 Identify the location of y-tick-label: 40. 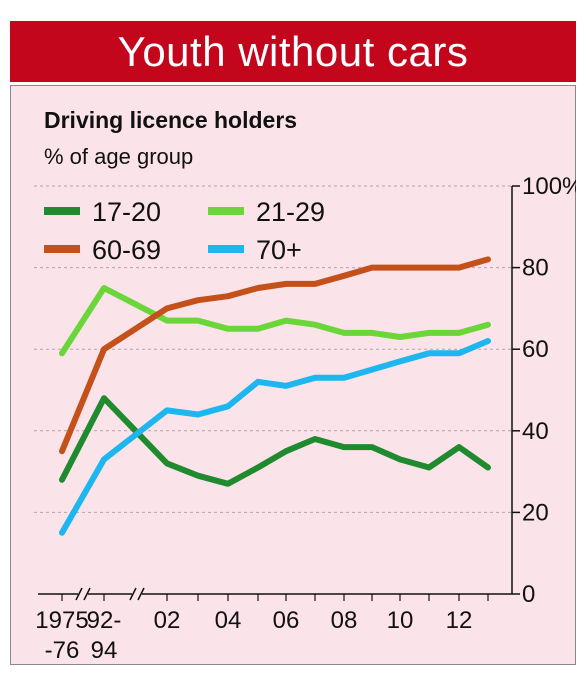
(535, 431).